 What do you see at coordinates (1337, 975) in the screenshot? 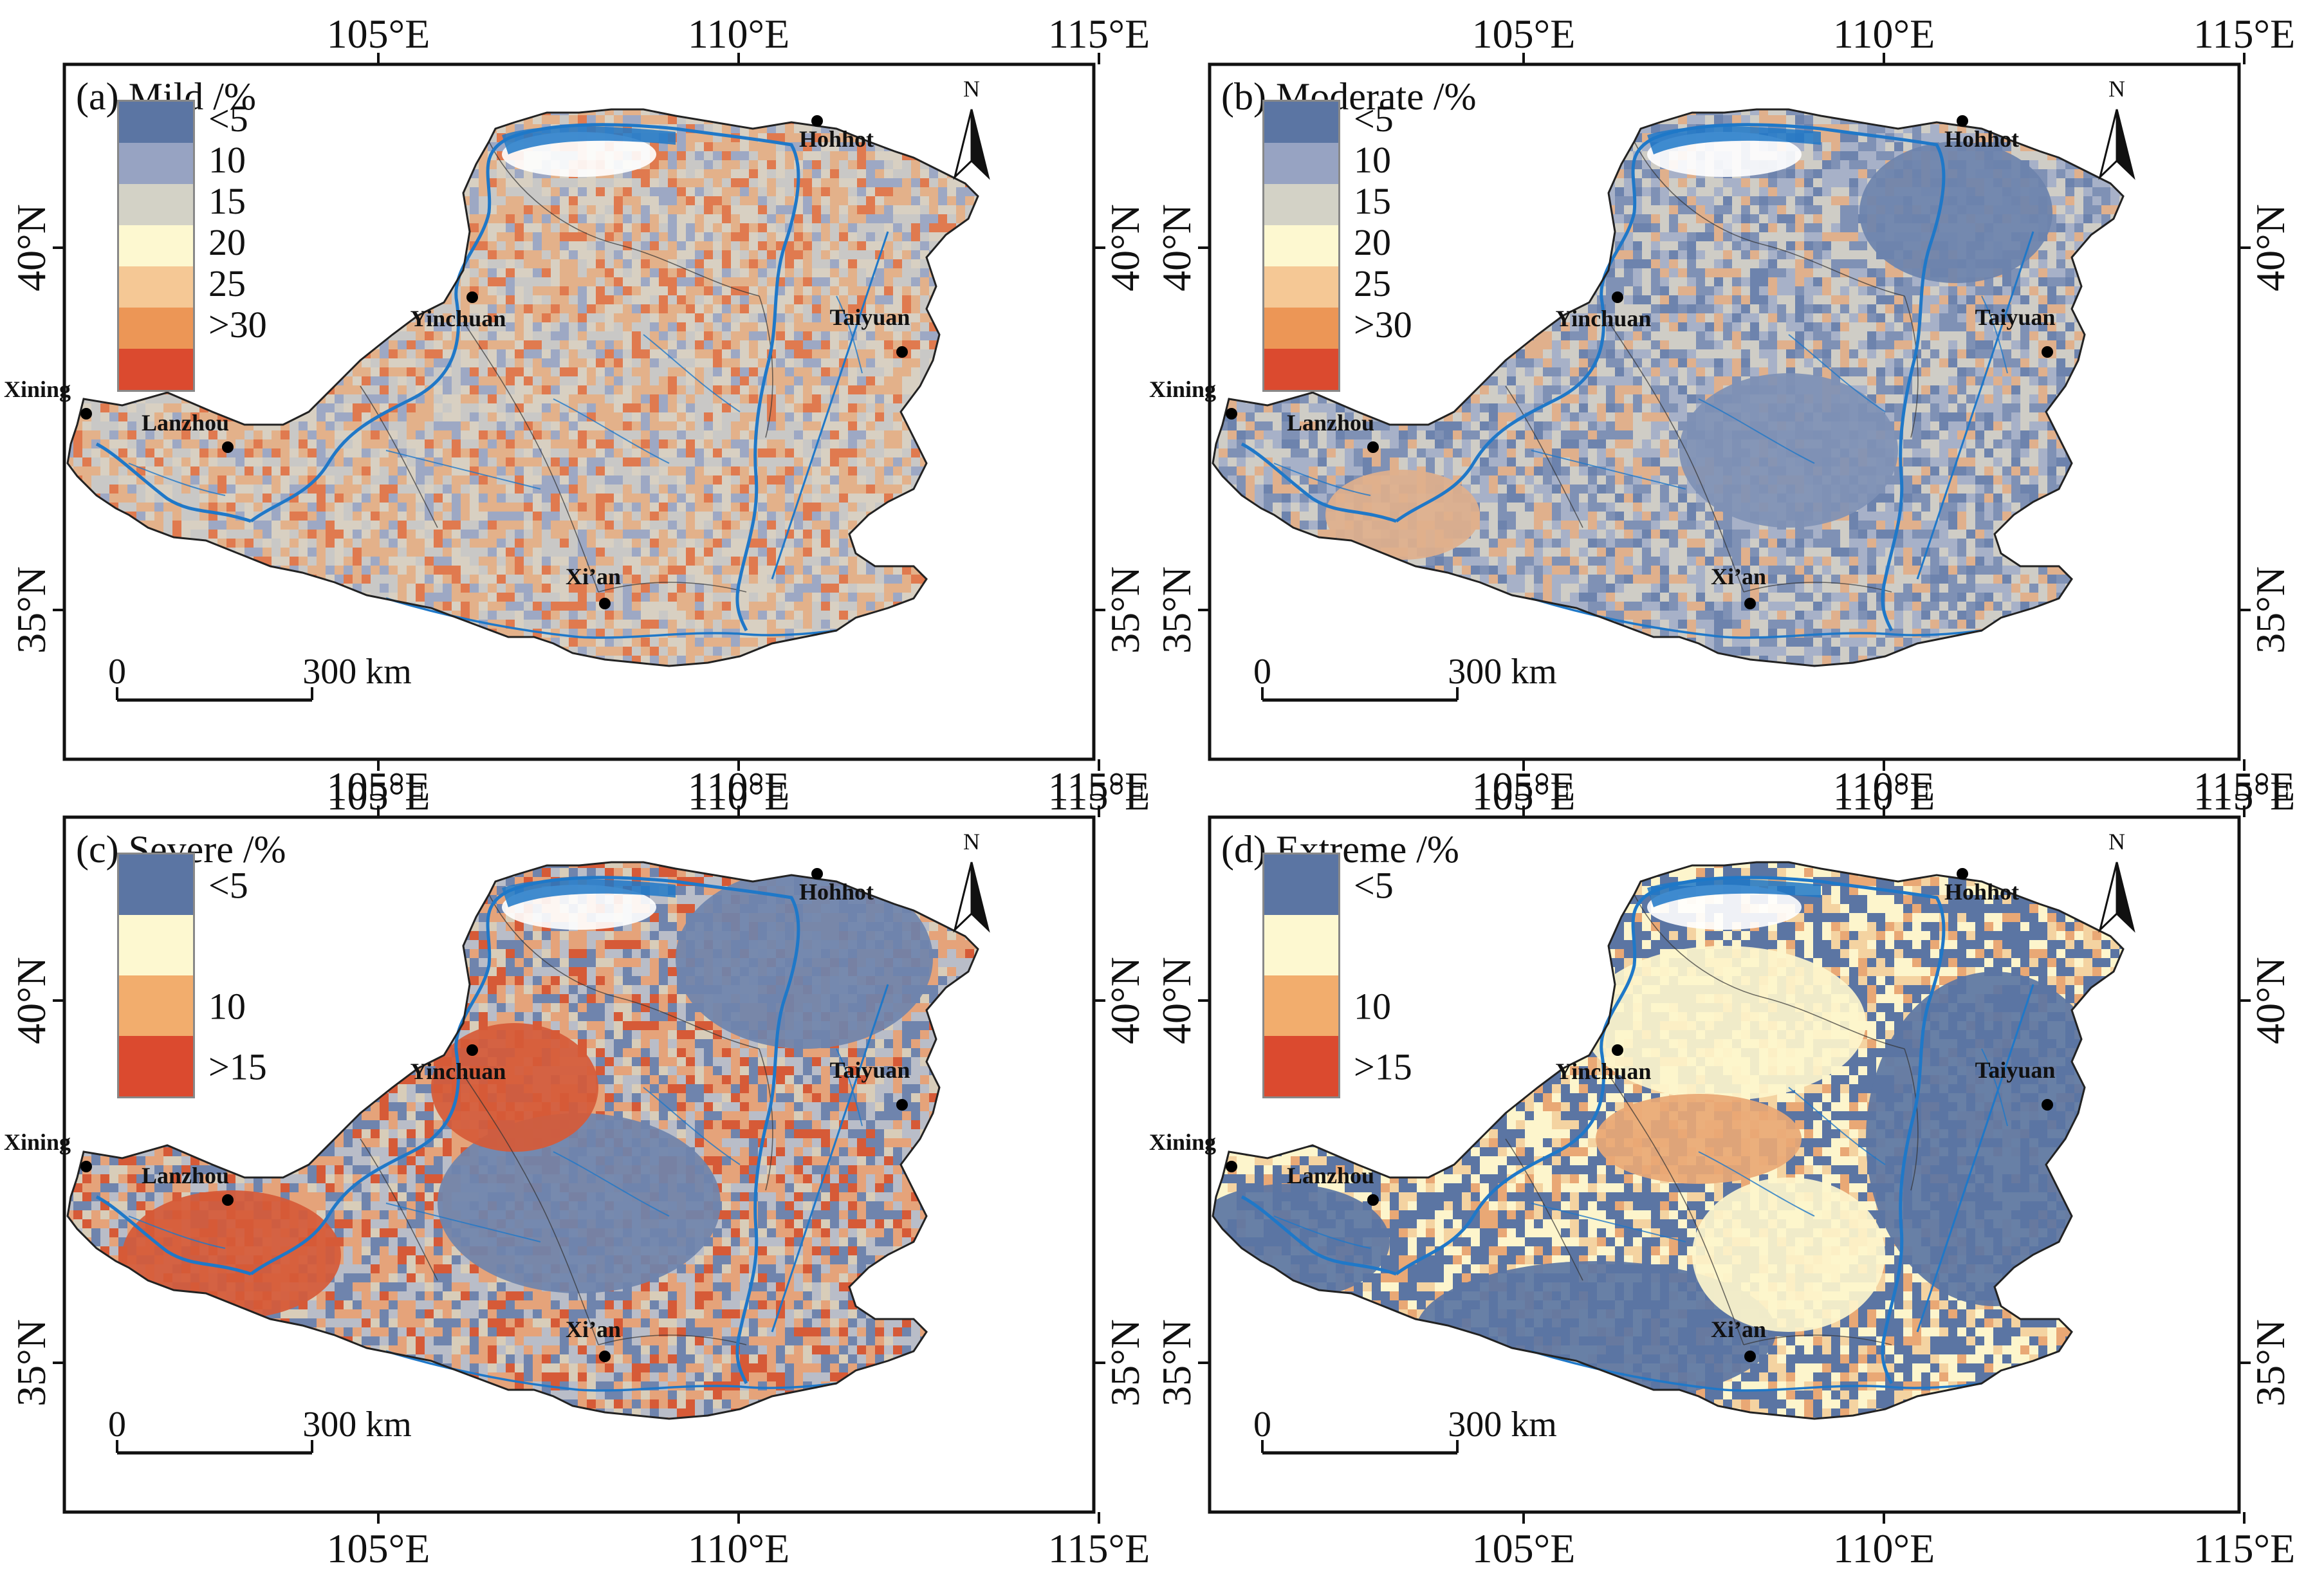
I see `legend: <5 10 >15` at bounding box center [1337, 975].